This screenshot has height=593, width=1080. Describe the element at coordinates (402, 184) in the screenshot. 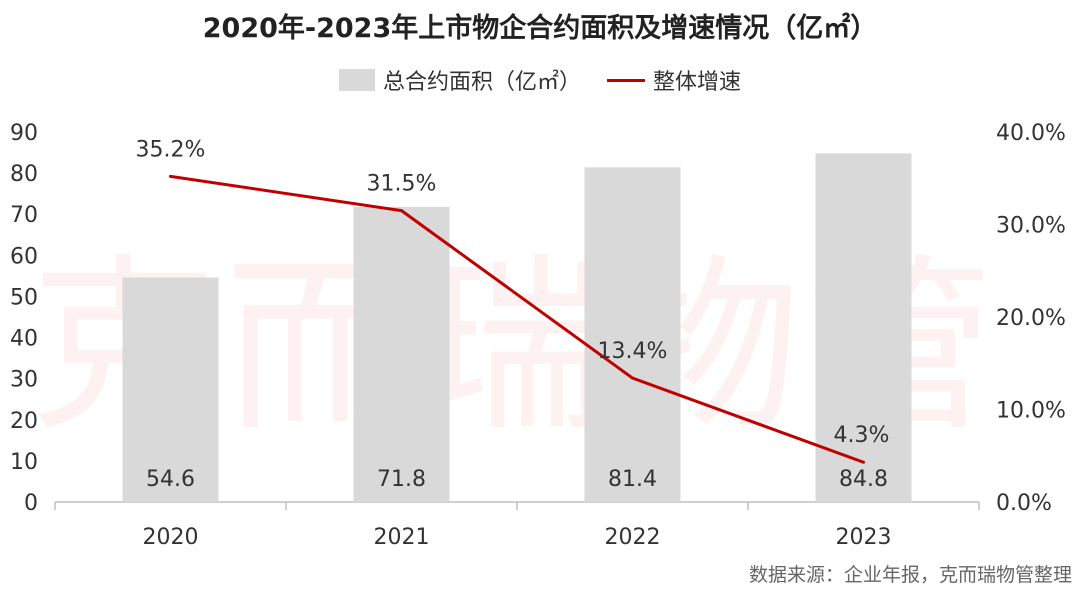

I see `growth-value-label: 31.5%` at that location.